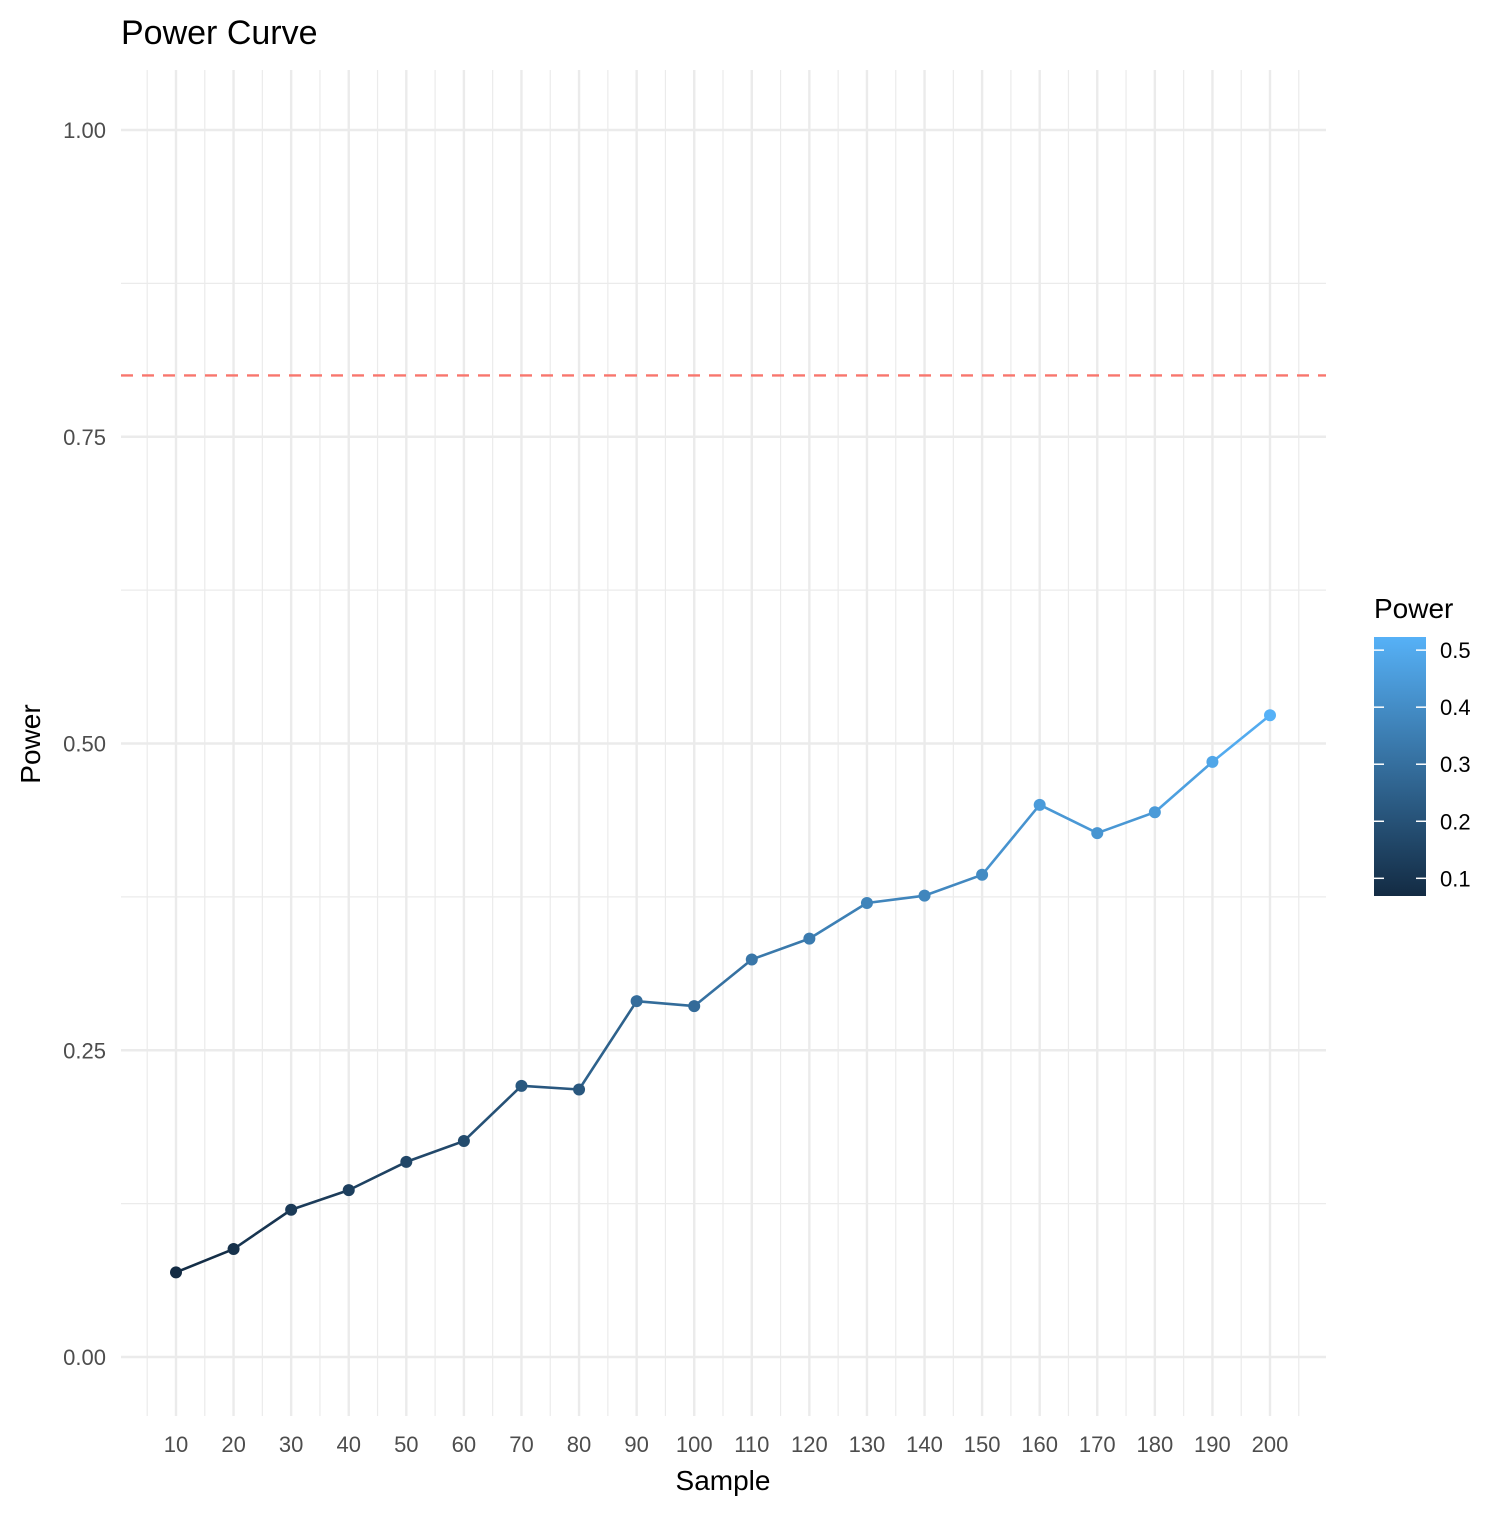  I want to click on y-axis-ticks: 0.00 0.25 0.50 0.75 1.00, so click(84, 744).